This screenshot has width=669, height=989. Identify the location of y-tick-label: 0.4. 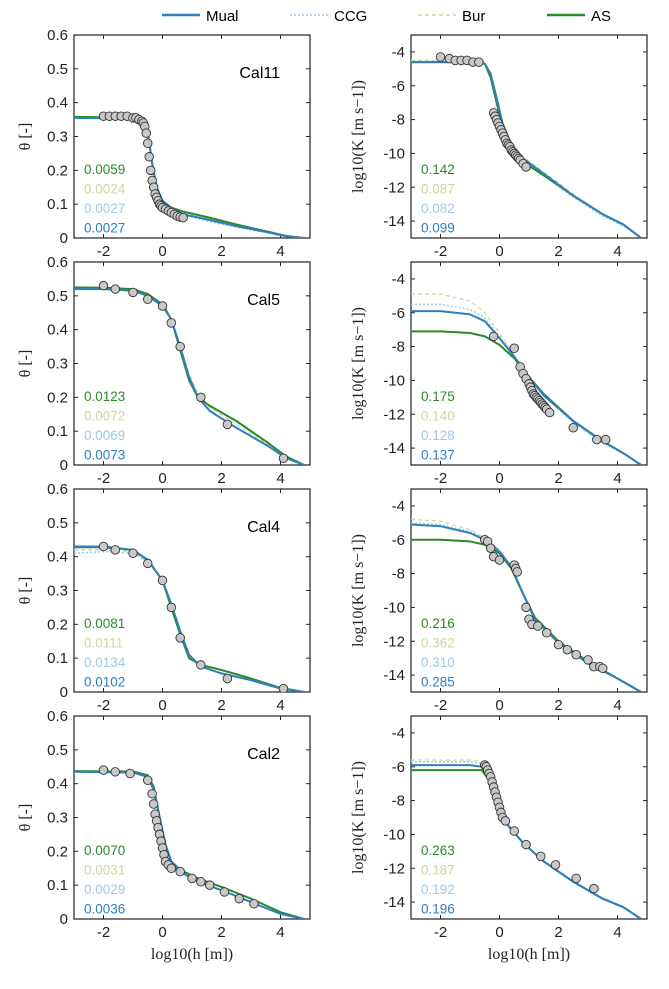
(57, 330).